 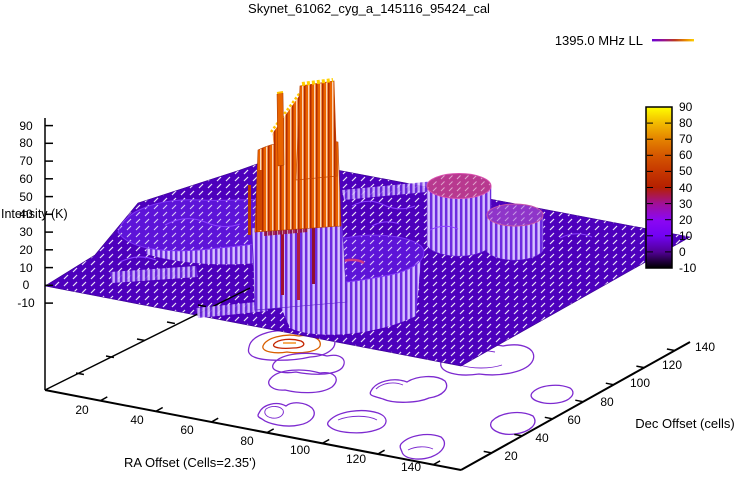 I want to click on x-axis, so click(x=253, y=430).